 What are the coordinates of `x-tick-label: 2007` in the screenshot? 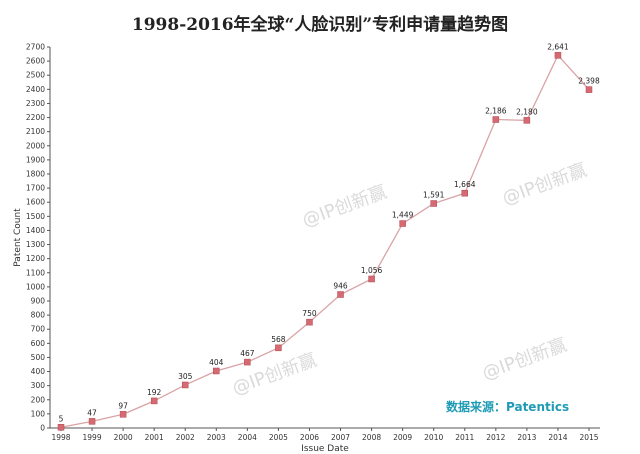 It's located at (340, 437).